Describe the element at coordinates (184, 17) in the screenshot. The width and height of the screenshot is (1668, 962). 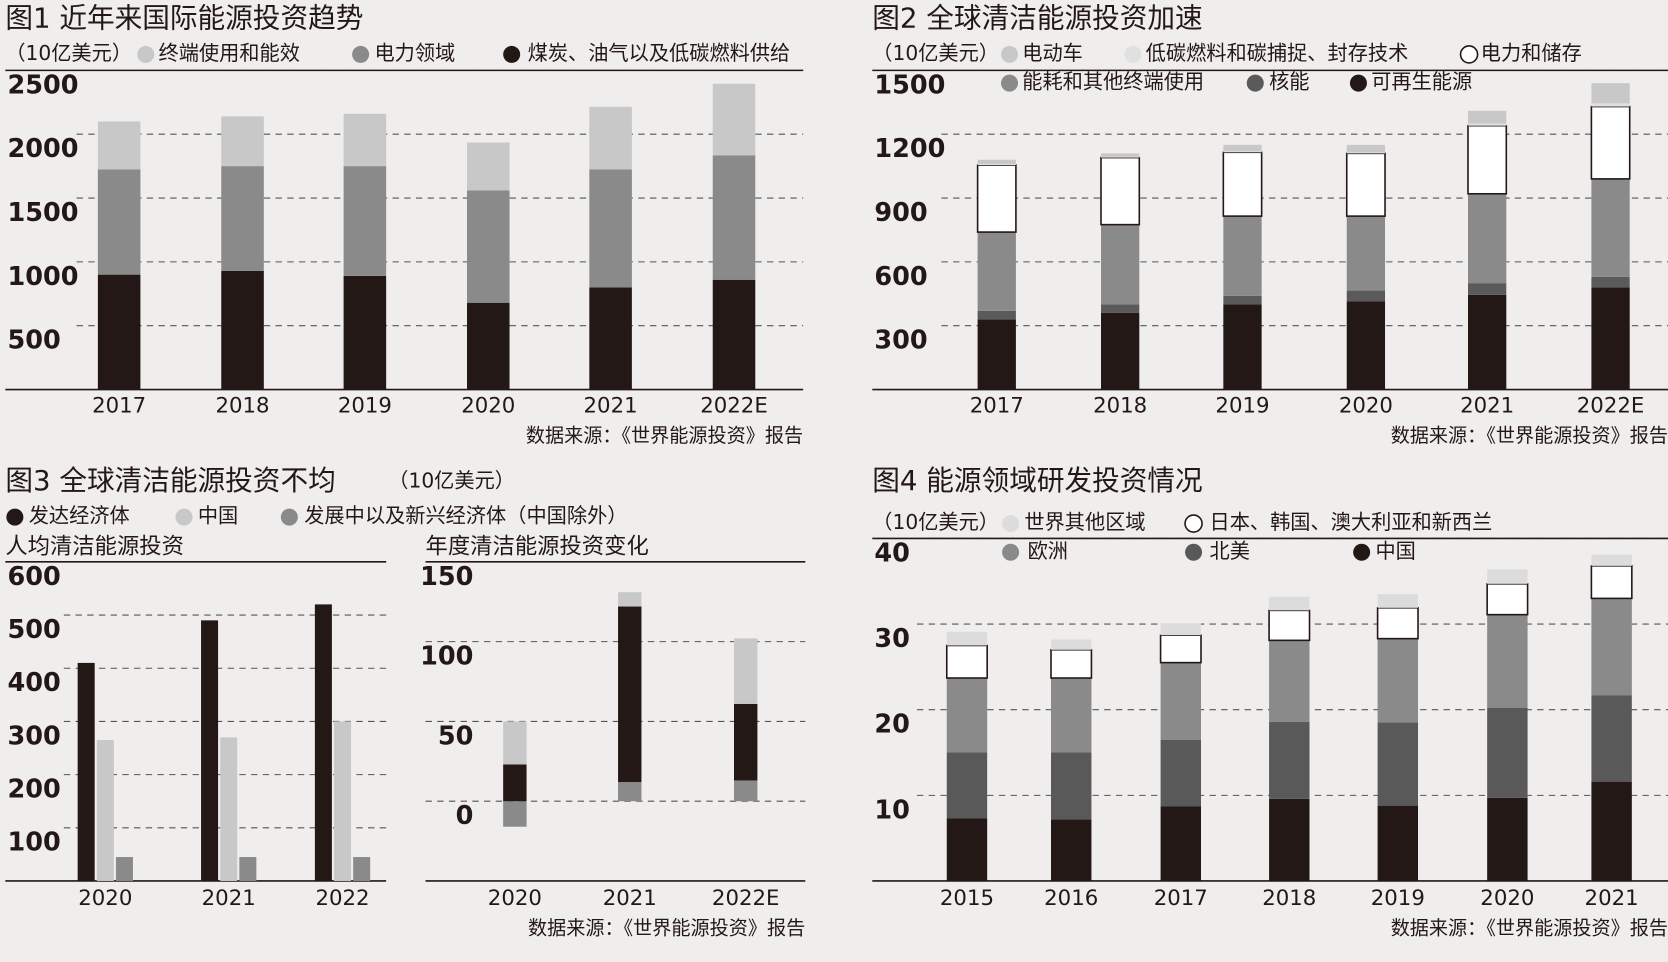
I see `chart-title: 图1 近年来国际能源投资趋势` at that location.